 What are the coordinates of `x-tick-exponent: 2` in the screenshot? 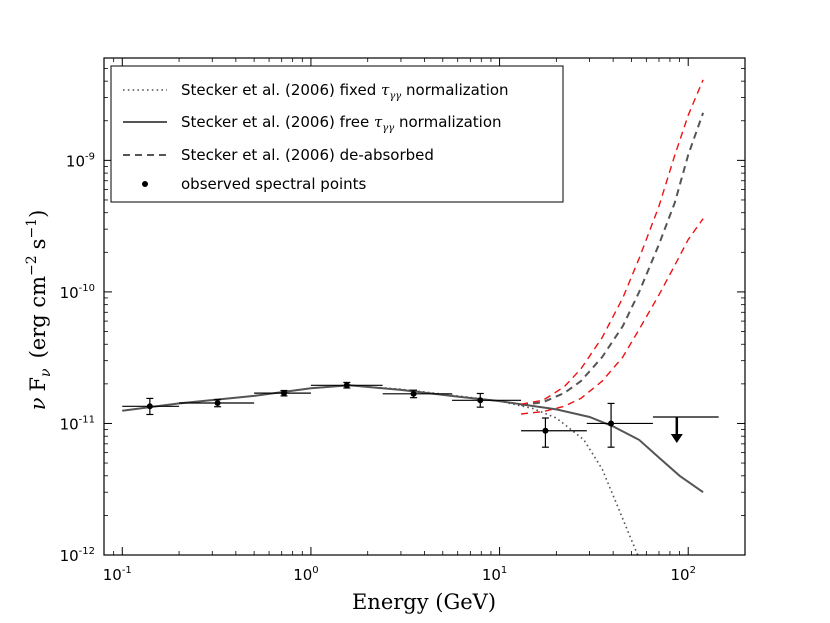 It's located at (693, 570).